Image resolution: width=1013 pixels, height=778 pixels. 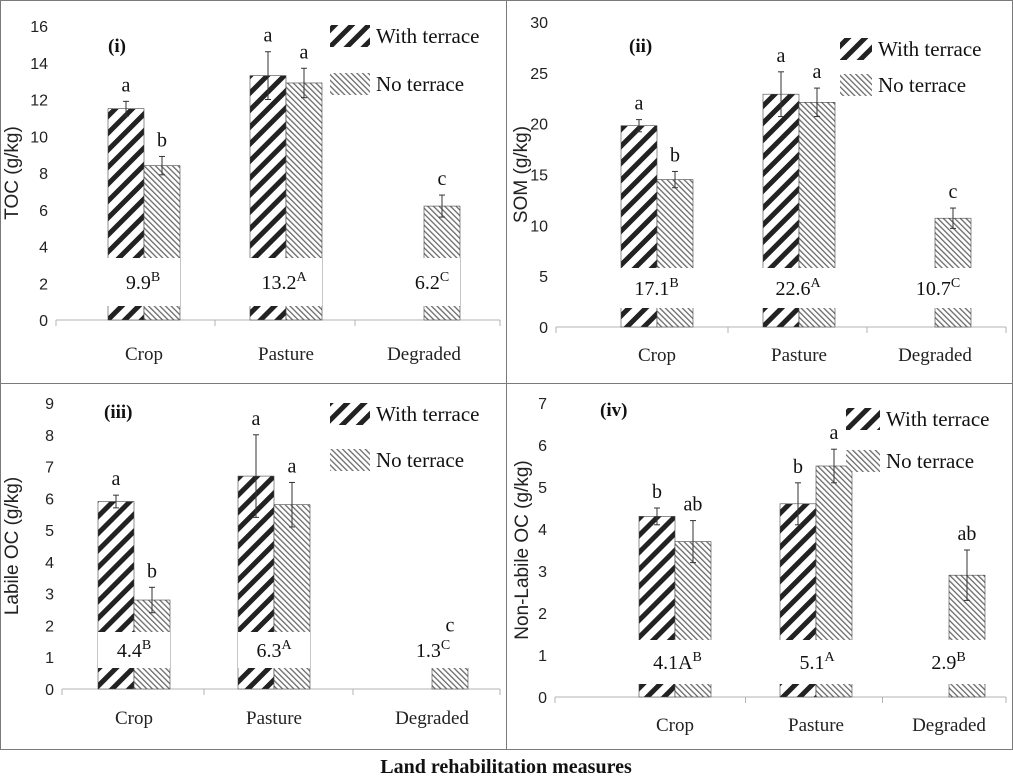 I want to click on mean-label-degraded: 1.3C, so click(x=433, y=650).